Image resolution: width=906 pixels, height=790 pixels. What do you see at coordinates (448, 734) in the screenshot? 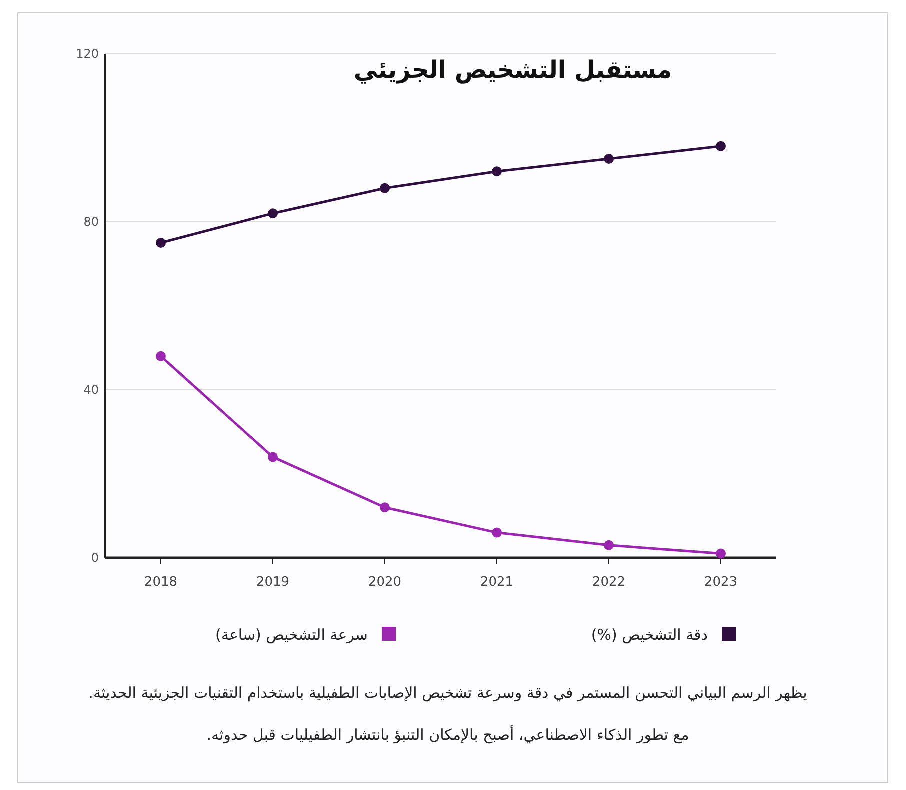
I see `text: مع تطور الذكاء الاصطناعي، أصبح بالإمكان التنبؤ بانتشار الطفيليات قبل حدوثه.` at bounding box center [448, 734].